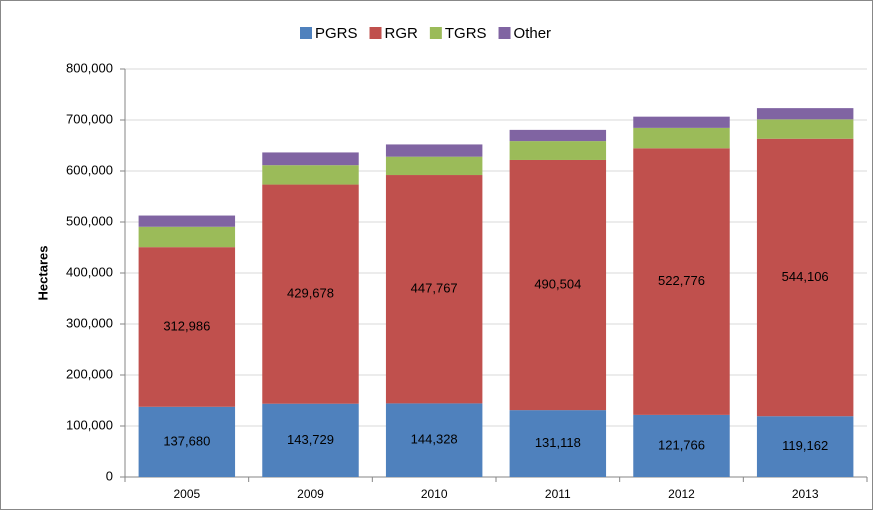 The image size is (874, 511). I want to click on data-label: 121,766, so click(681, 444).